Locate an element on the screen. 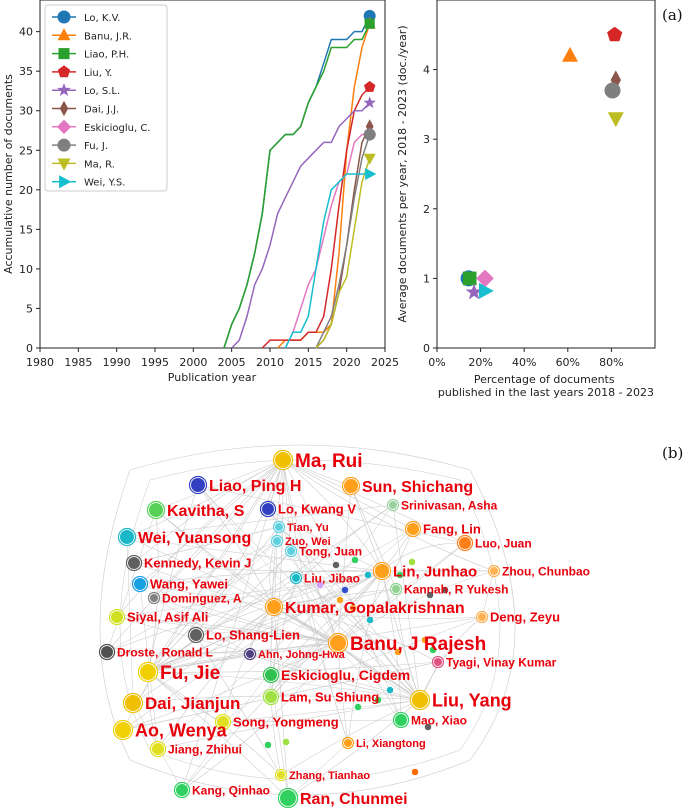 Image resolution: width=685 pixels, height=809 pixels. network-label-eskicioglu-cigdem: Eskicioglu, Cigdem is located at coordinates (345, 675).